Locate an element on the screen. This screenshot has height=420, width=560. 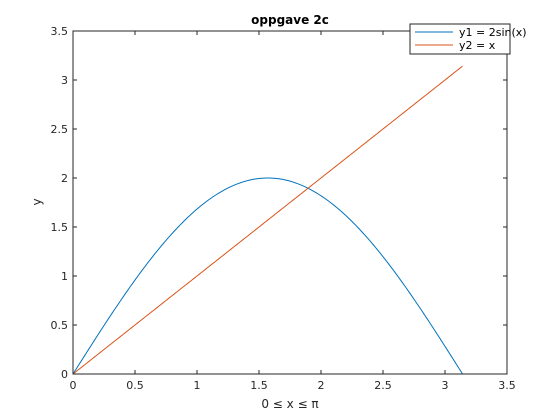
y-tick-label: 3.5 is located at coordinates (60, 31).